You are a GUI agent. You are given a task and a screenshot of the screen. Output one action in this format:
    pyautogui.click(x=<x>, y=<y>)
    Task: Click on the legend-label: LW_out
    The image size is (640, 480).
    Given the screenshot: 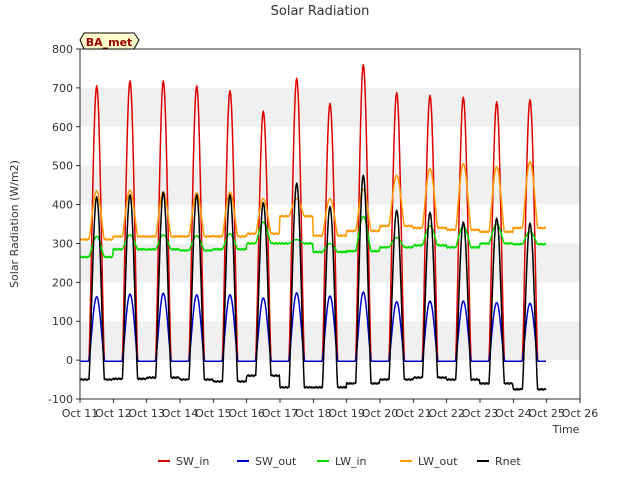 What is the action you would take?
    pyautogui.click(x=438, y=461)
    